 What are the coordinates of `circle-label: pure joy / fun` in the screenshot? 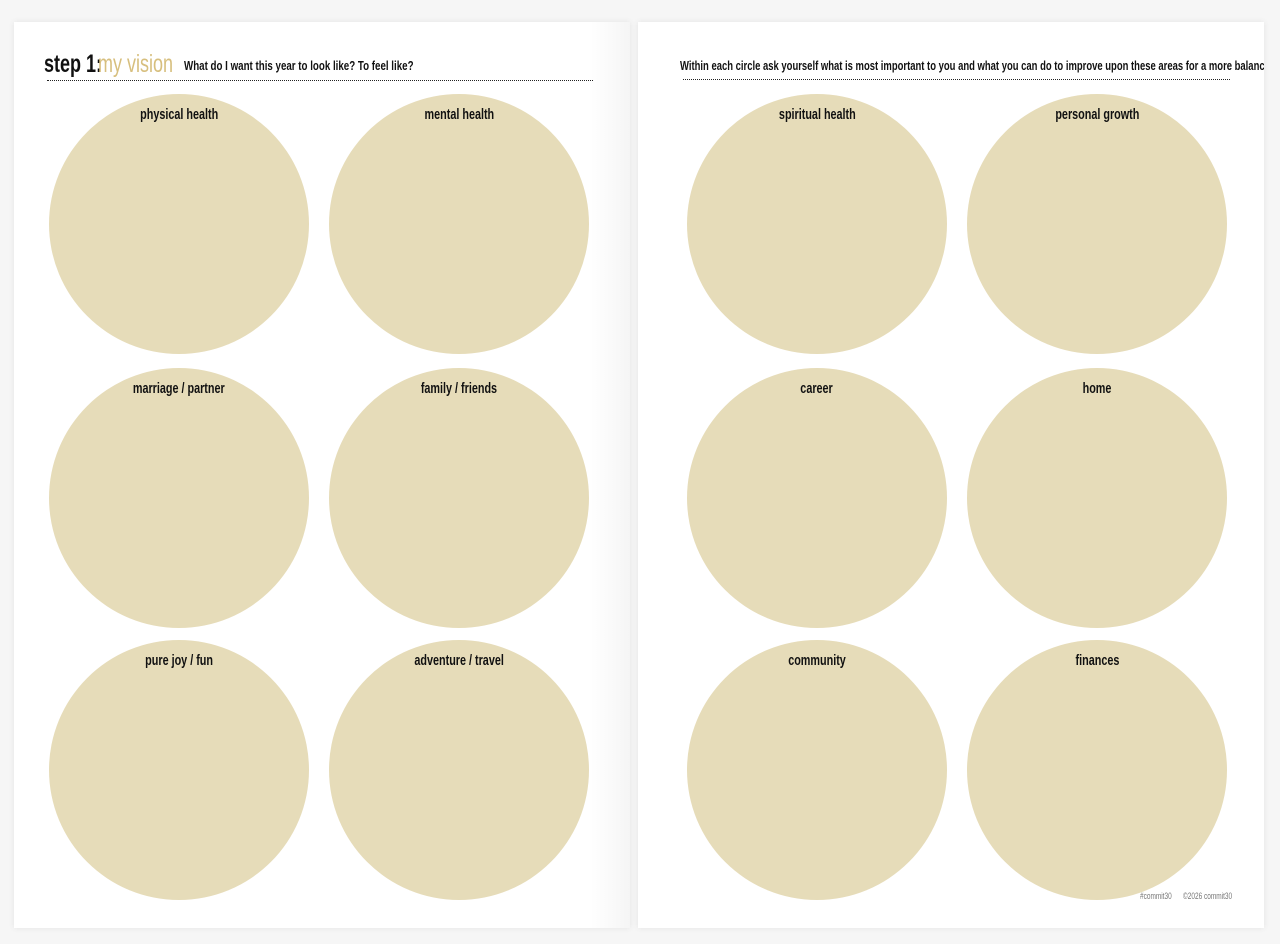 It's located at (179, 660).